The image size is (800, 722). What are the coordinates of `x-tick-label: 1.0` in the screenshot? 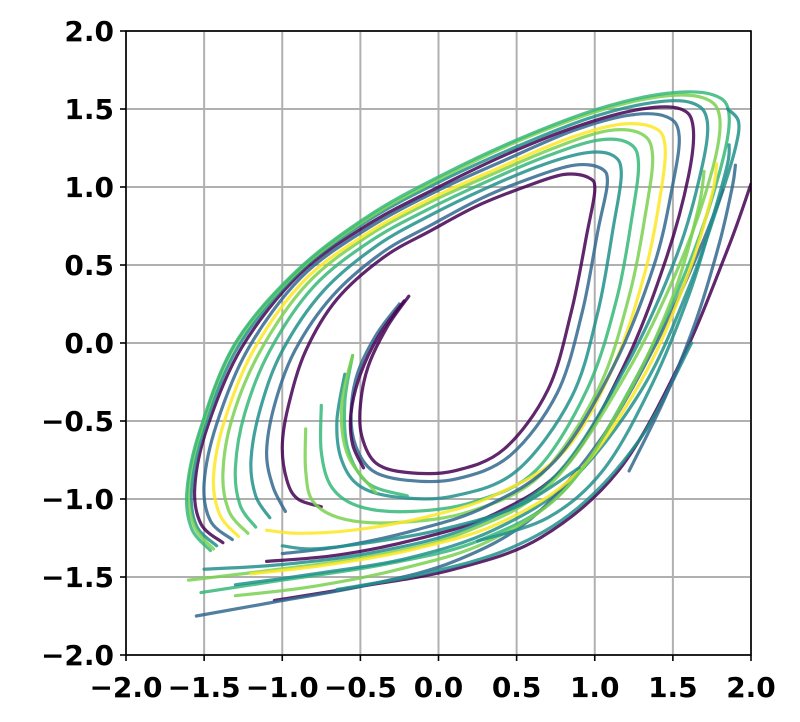 It's located at (595, 687).